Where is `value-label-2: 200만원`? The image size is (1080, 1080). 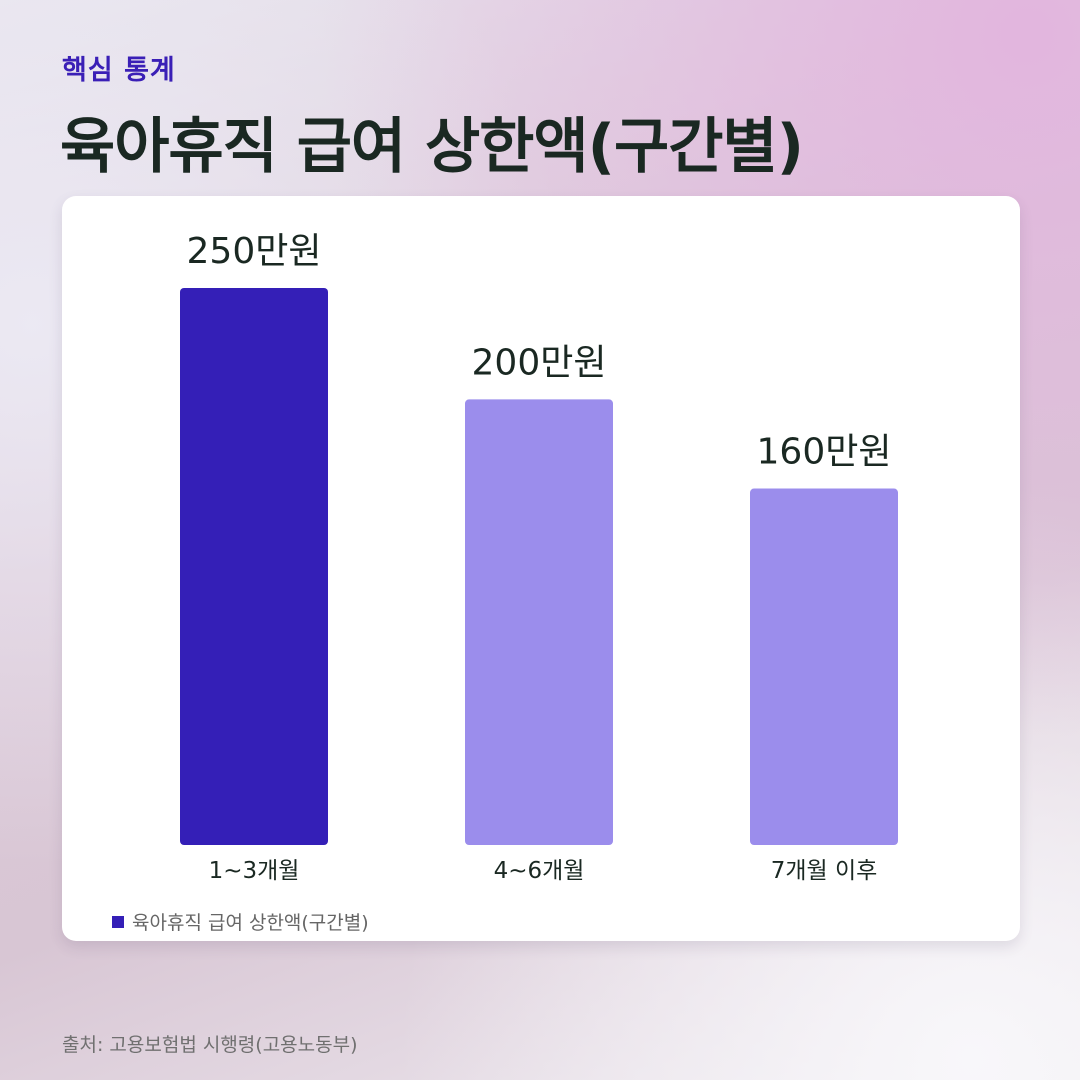
value-label-2: 200만원 is located at coordinates (539, 362).